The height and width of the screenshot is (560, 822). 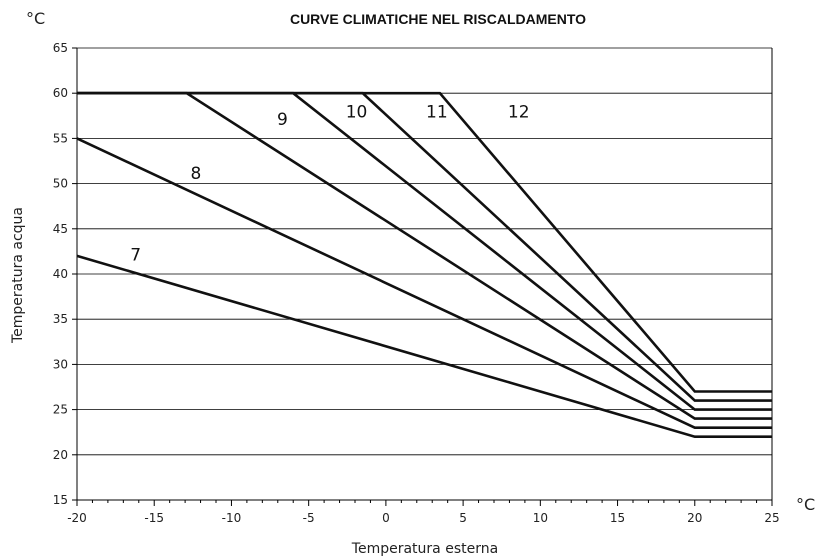 What do you see at coordinates (463, 518) in the screenshot?
I see `x-tick-label: 5` at bounding box center [463, 518].